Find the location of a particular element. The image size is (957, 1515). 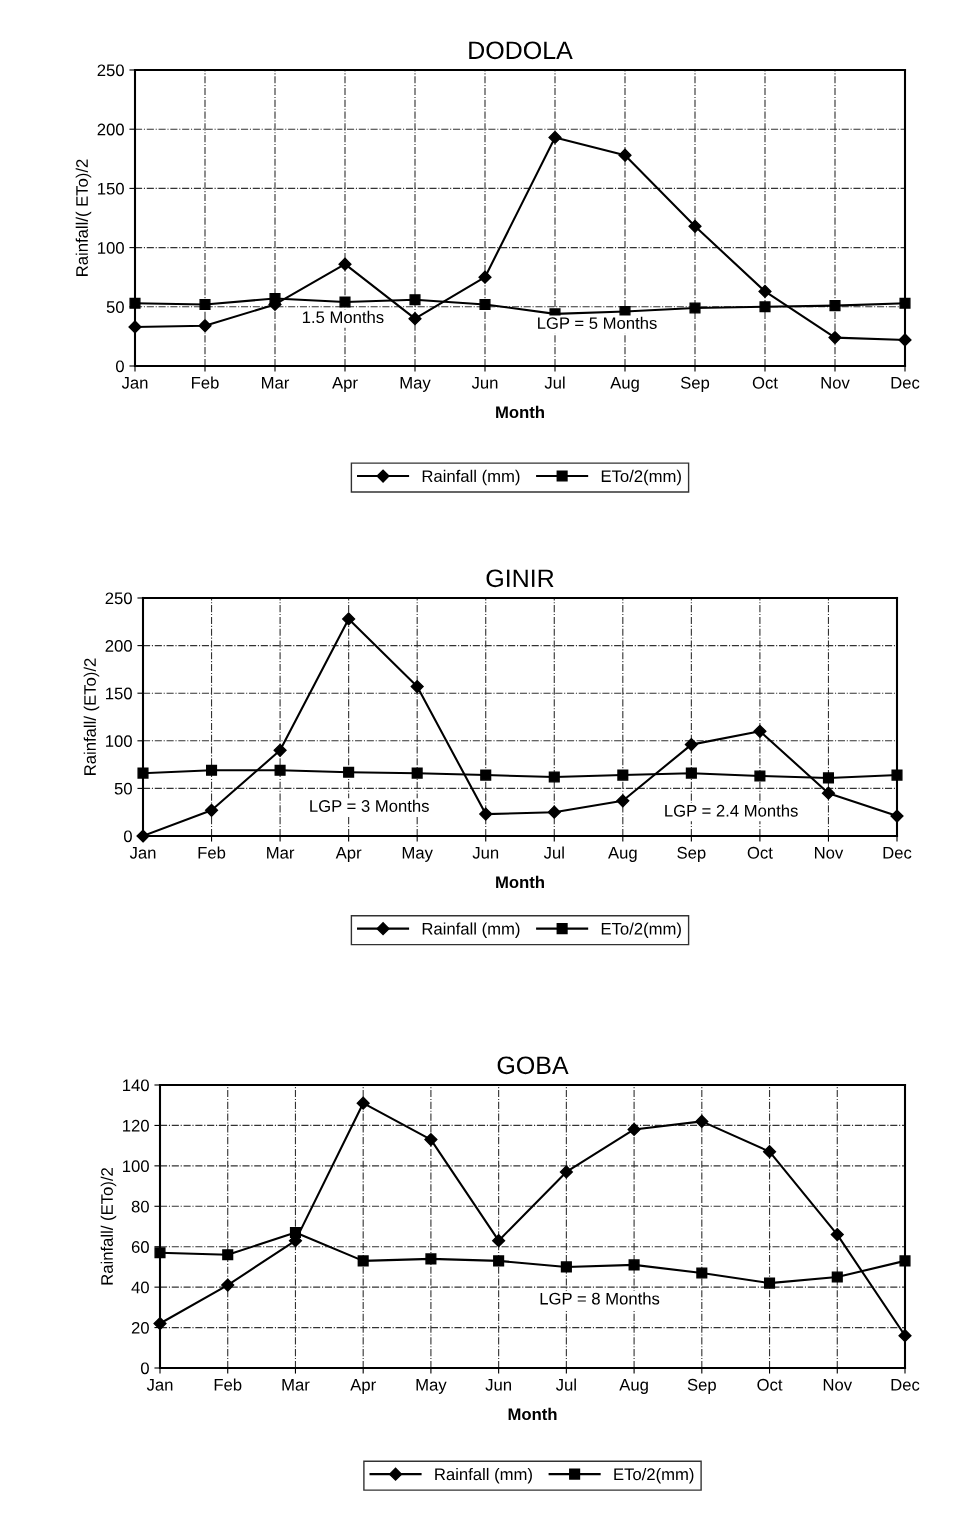

annotation: 1.5 Months is located at coordinates (343, 317).